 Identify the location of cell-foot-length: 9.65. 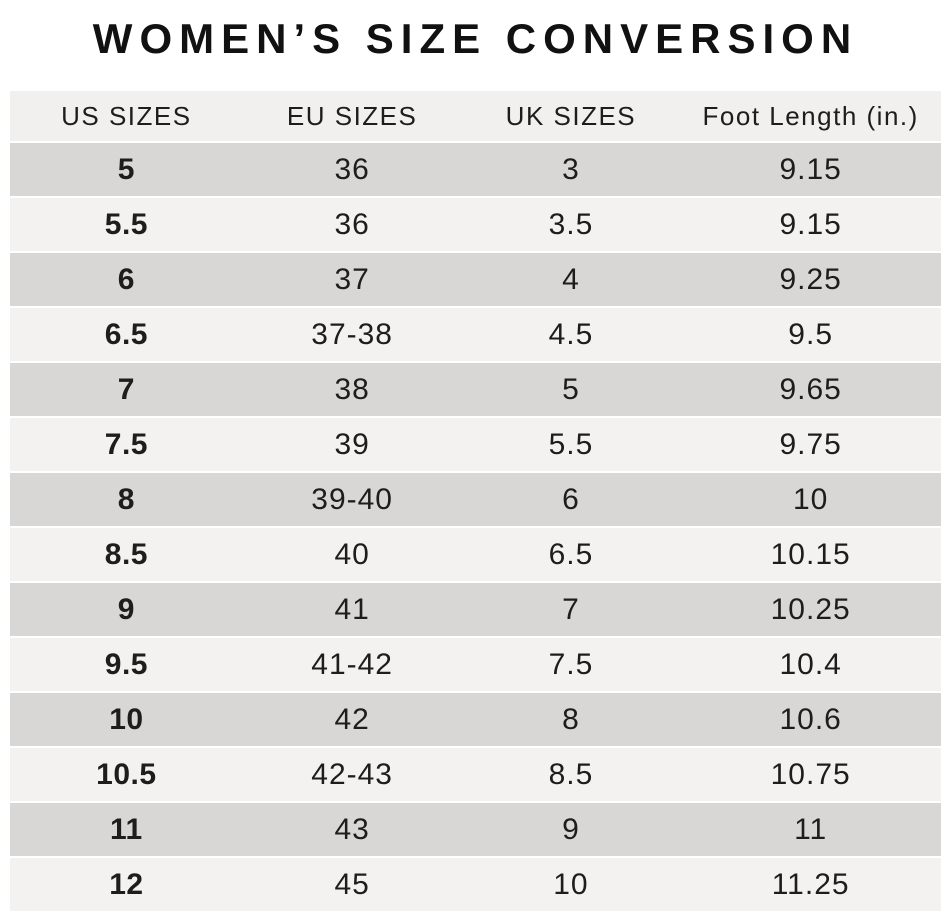
(810, 389).